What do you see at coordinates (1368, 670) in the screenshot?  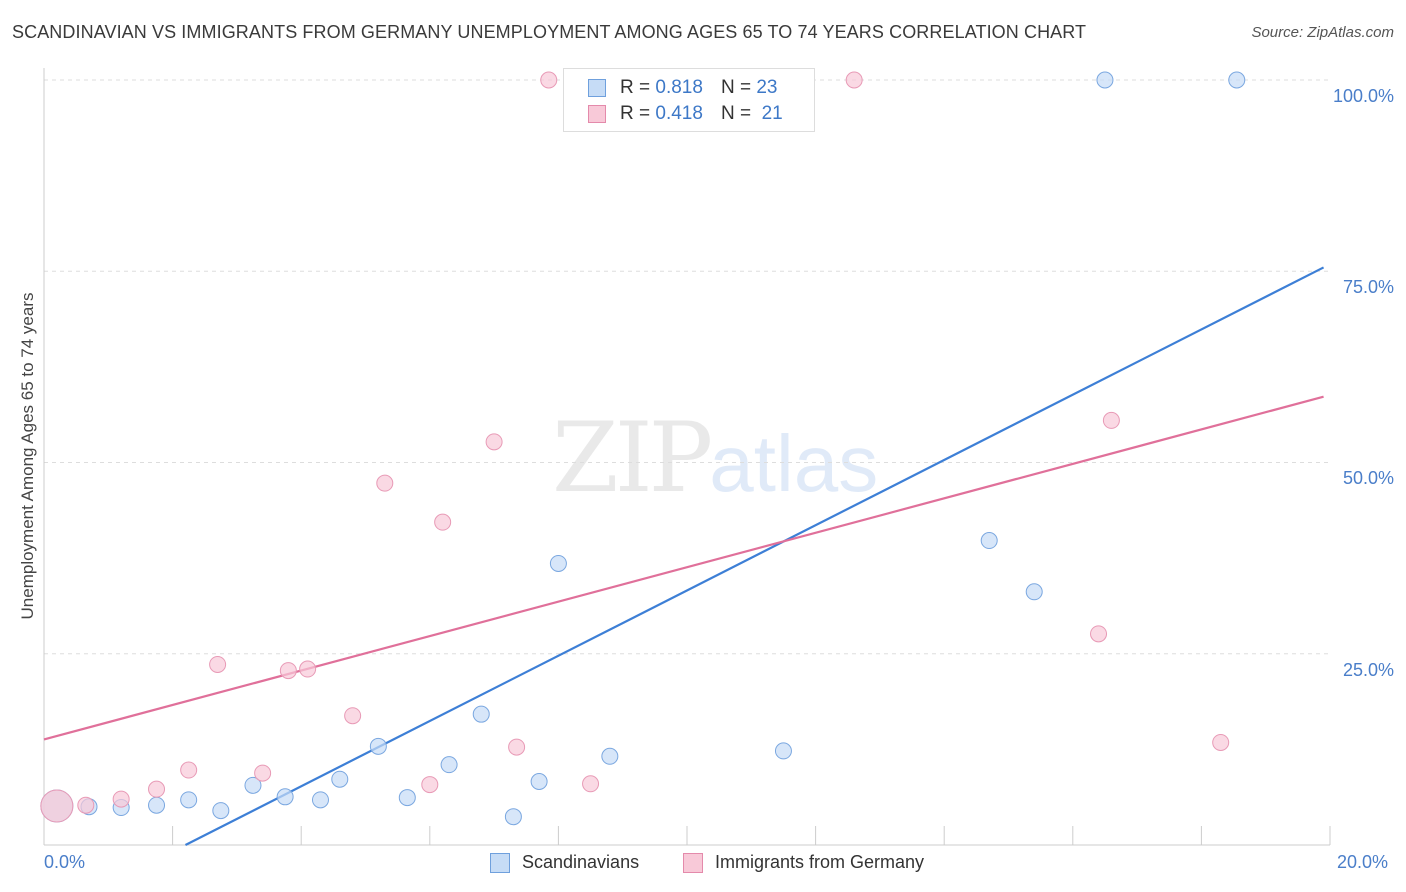 I see `y-tick-label: 25.0%` at bounding box center [1368, 670].